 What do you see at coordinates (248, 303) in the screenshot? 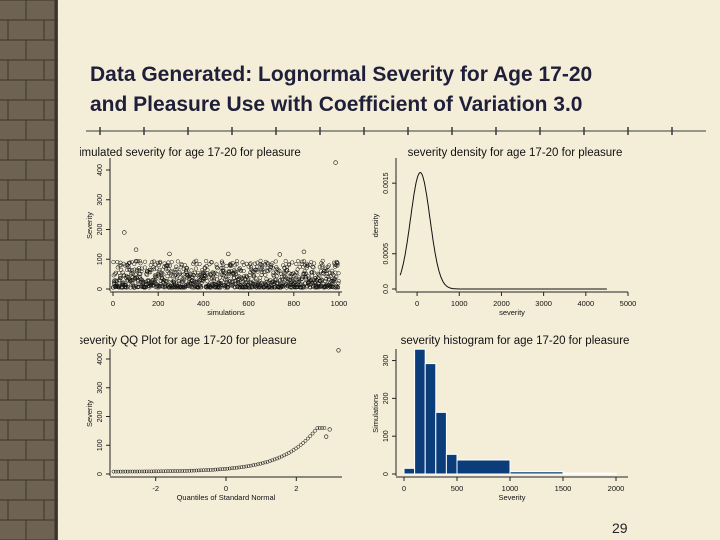
I see `scatter-x-tick-label: 600` at bounding box center [248, 303].